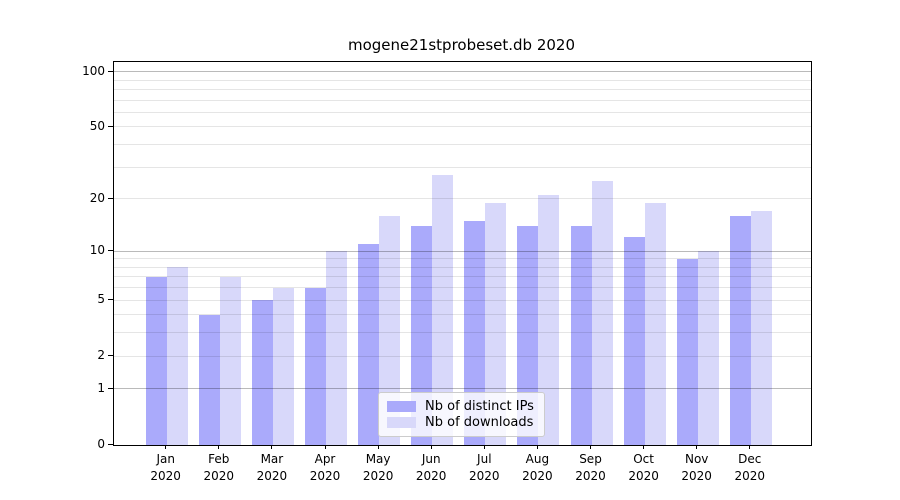  I want to click on x-tick-month: Oct, so click(643, 459).